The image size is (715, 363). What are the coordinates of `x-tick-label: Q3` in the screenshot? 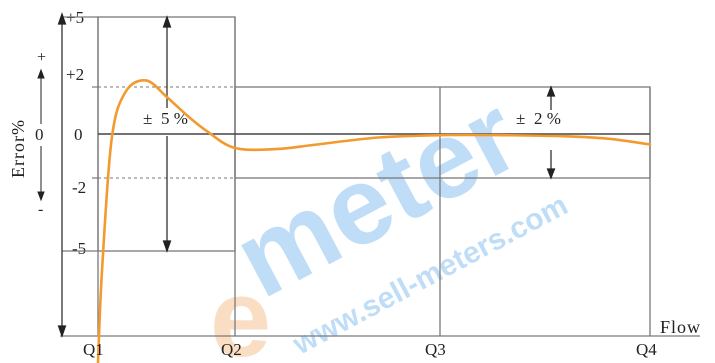 It's located at (435, 349).